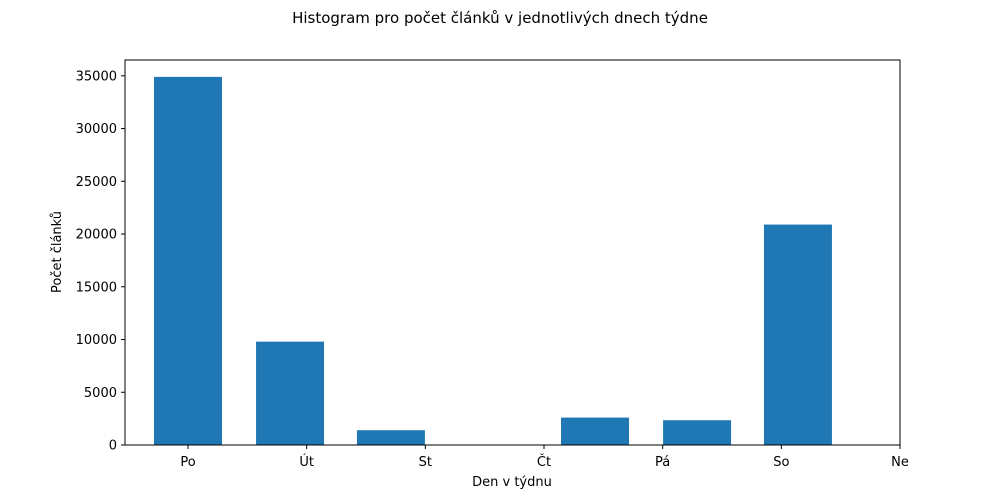 This screenshot has height=500, width=1000. Describe the element at coordinates (113, 446) in the screenshot. I see `y-tick-label-0: 0` at that location.